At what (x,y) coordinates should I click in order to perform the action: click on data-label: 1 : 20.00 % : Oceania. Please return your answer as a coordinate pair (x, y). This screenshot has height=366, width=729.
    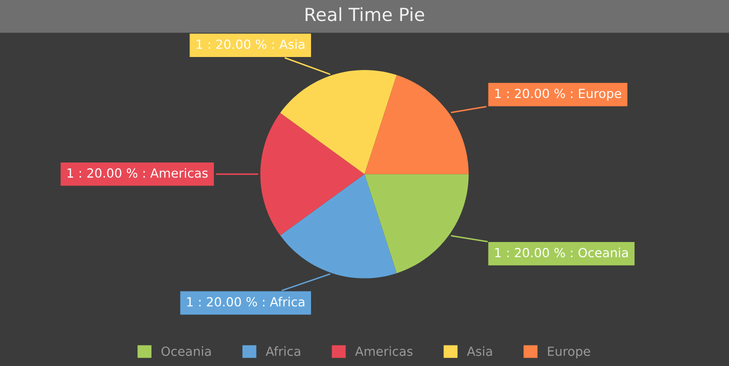
    Looking at the image, I should click on (561, 253).